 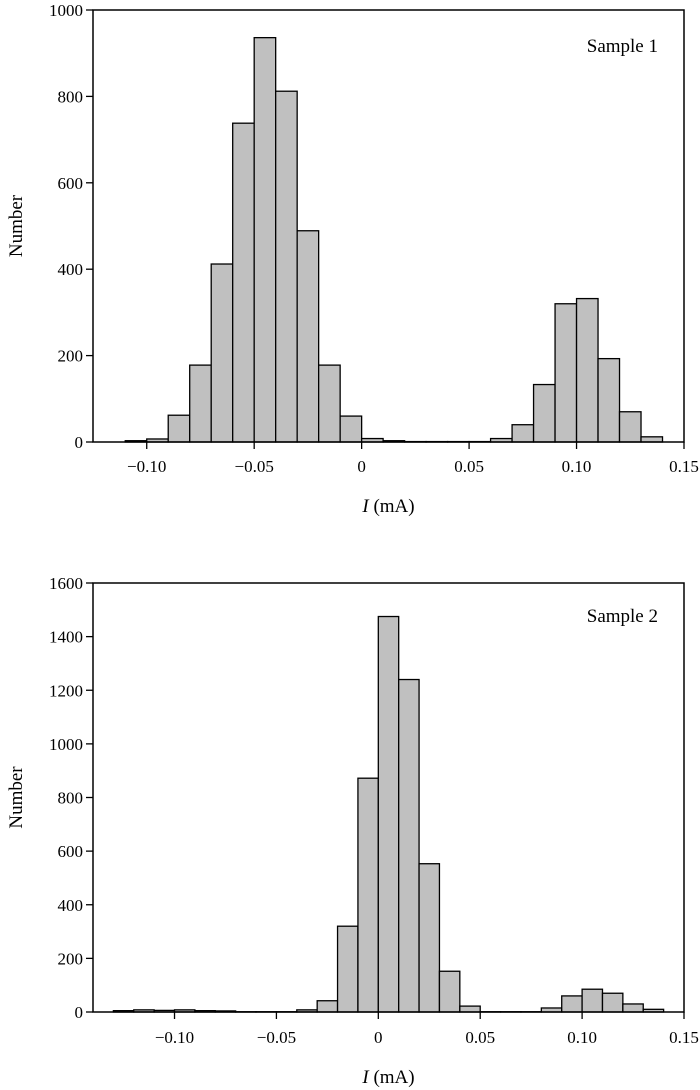 What do you see at coordinates (66, 690) in the screenshot?
I see `y-tick-label: 1200` at bounding box center [66, 690].